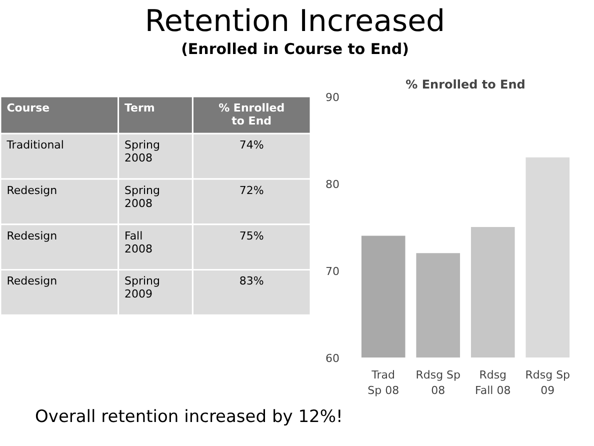 This screenshot has height=446, width=594. What do you see at coordinates (188, 417) in the screenshot?
I see `text: Overall retention increased by 12%!` at bounding box center [188, 417].